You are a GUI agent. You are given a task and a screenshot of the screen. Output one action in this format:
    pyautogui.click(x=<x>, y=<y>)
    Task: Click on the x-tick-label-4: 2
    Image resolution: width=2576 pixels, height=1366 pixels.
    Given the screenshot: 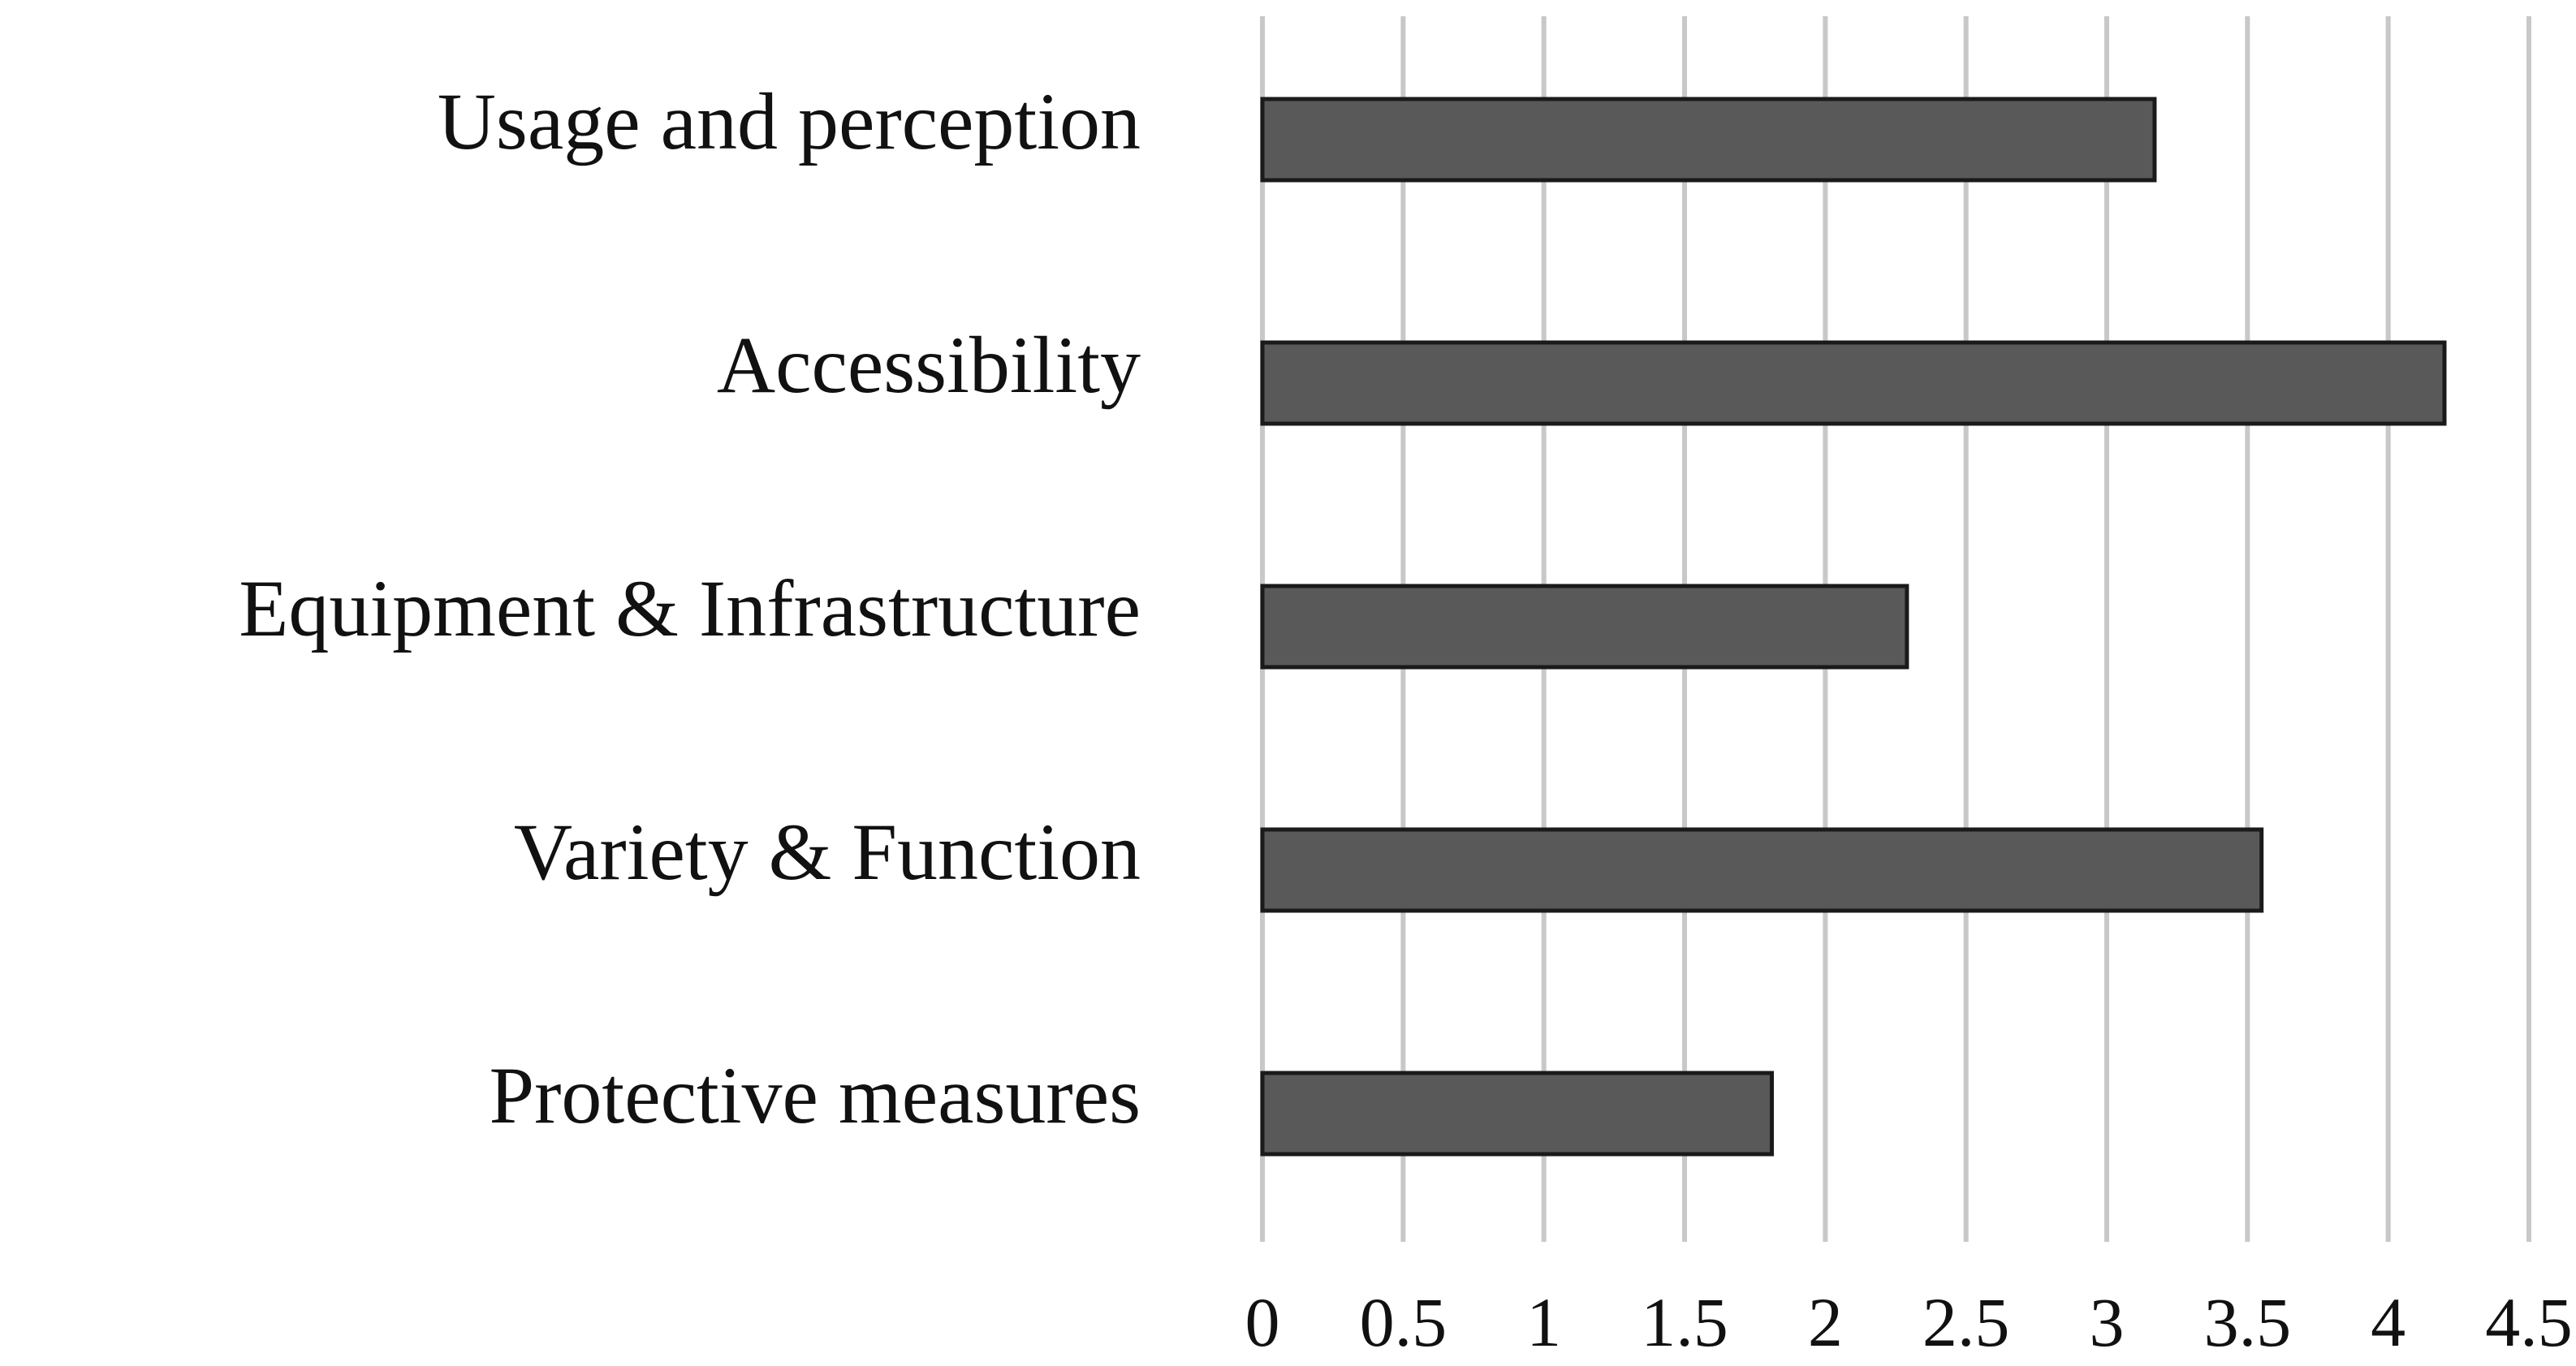 What is the action you would take?
    pyautogui.click(x=1825, y=1322)
    